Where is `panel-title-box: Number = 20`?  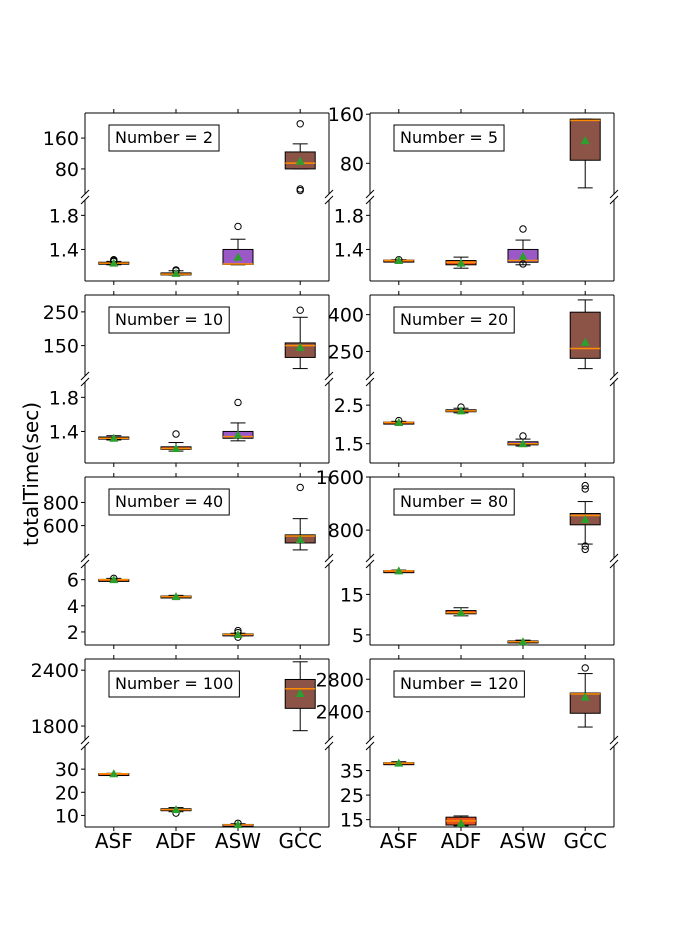
panel-title-box: Number = 20 is located at coordinates (454, 320).